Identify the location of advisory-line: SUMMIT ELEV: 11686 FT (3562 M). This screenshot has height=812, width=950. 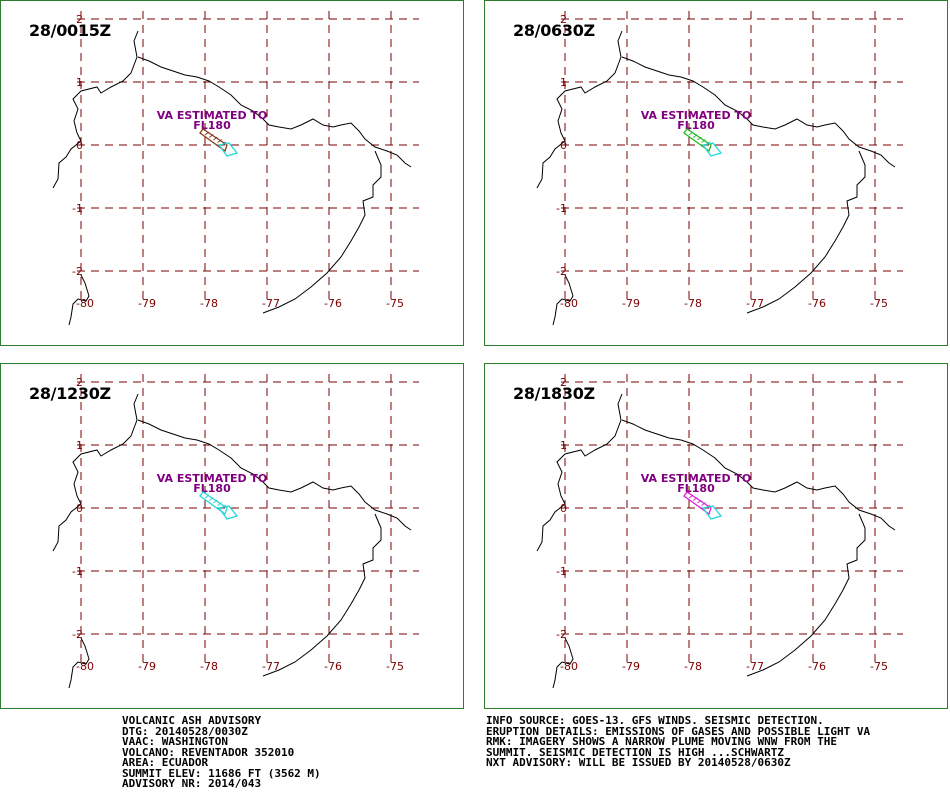
(221, 773).